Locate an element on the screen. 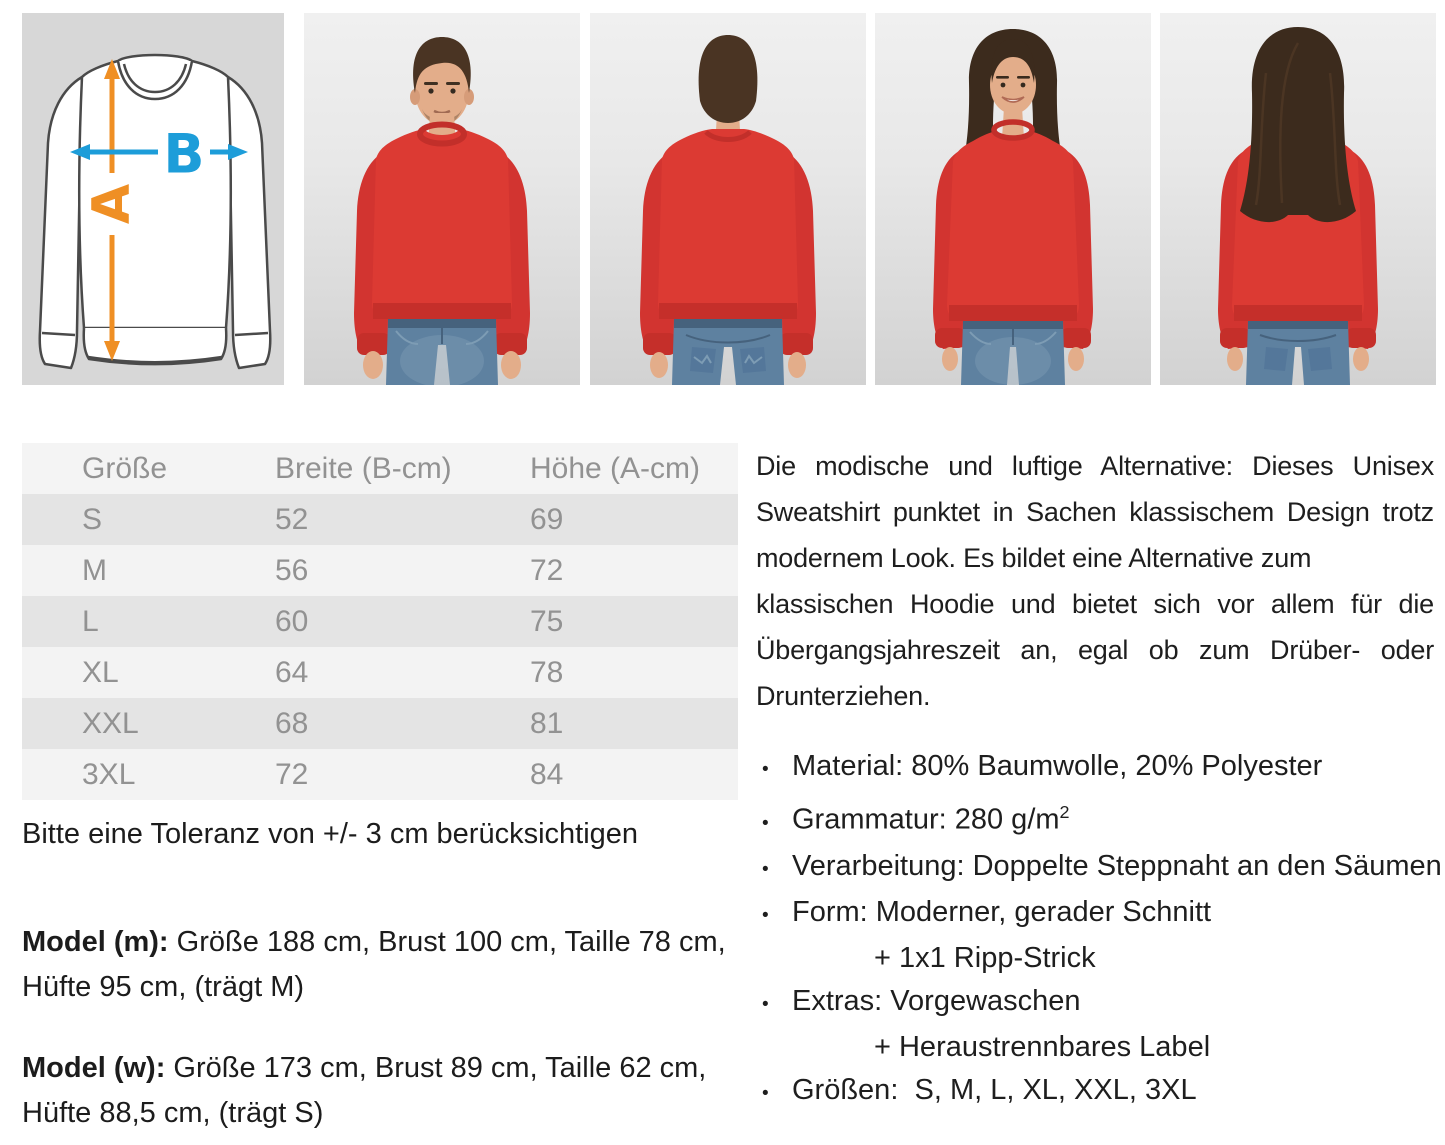 The image size is (1445, 1145). size-row-xxl: XXL 68 81 is located at coordinates (380, 723).